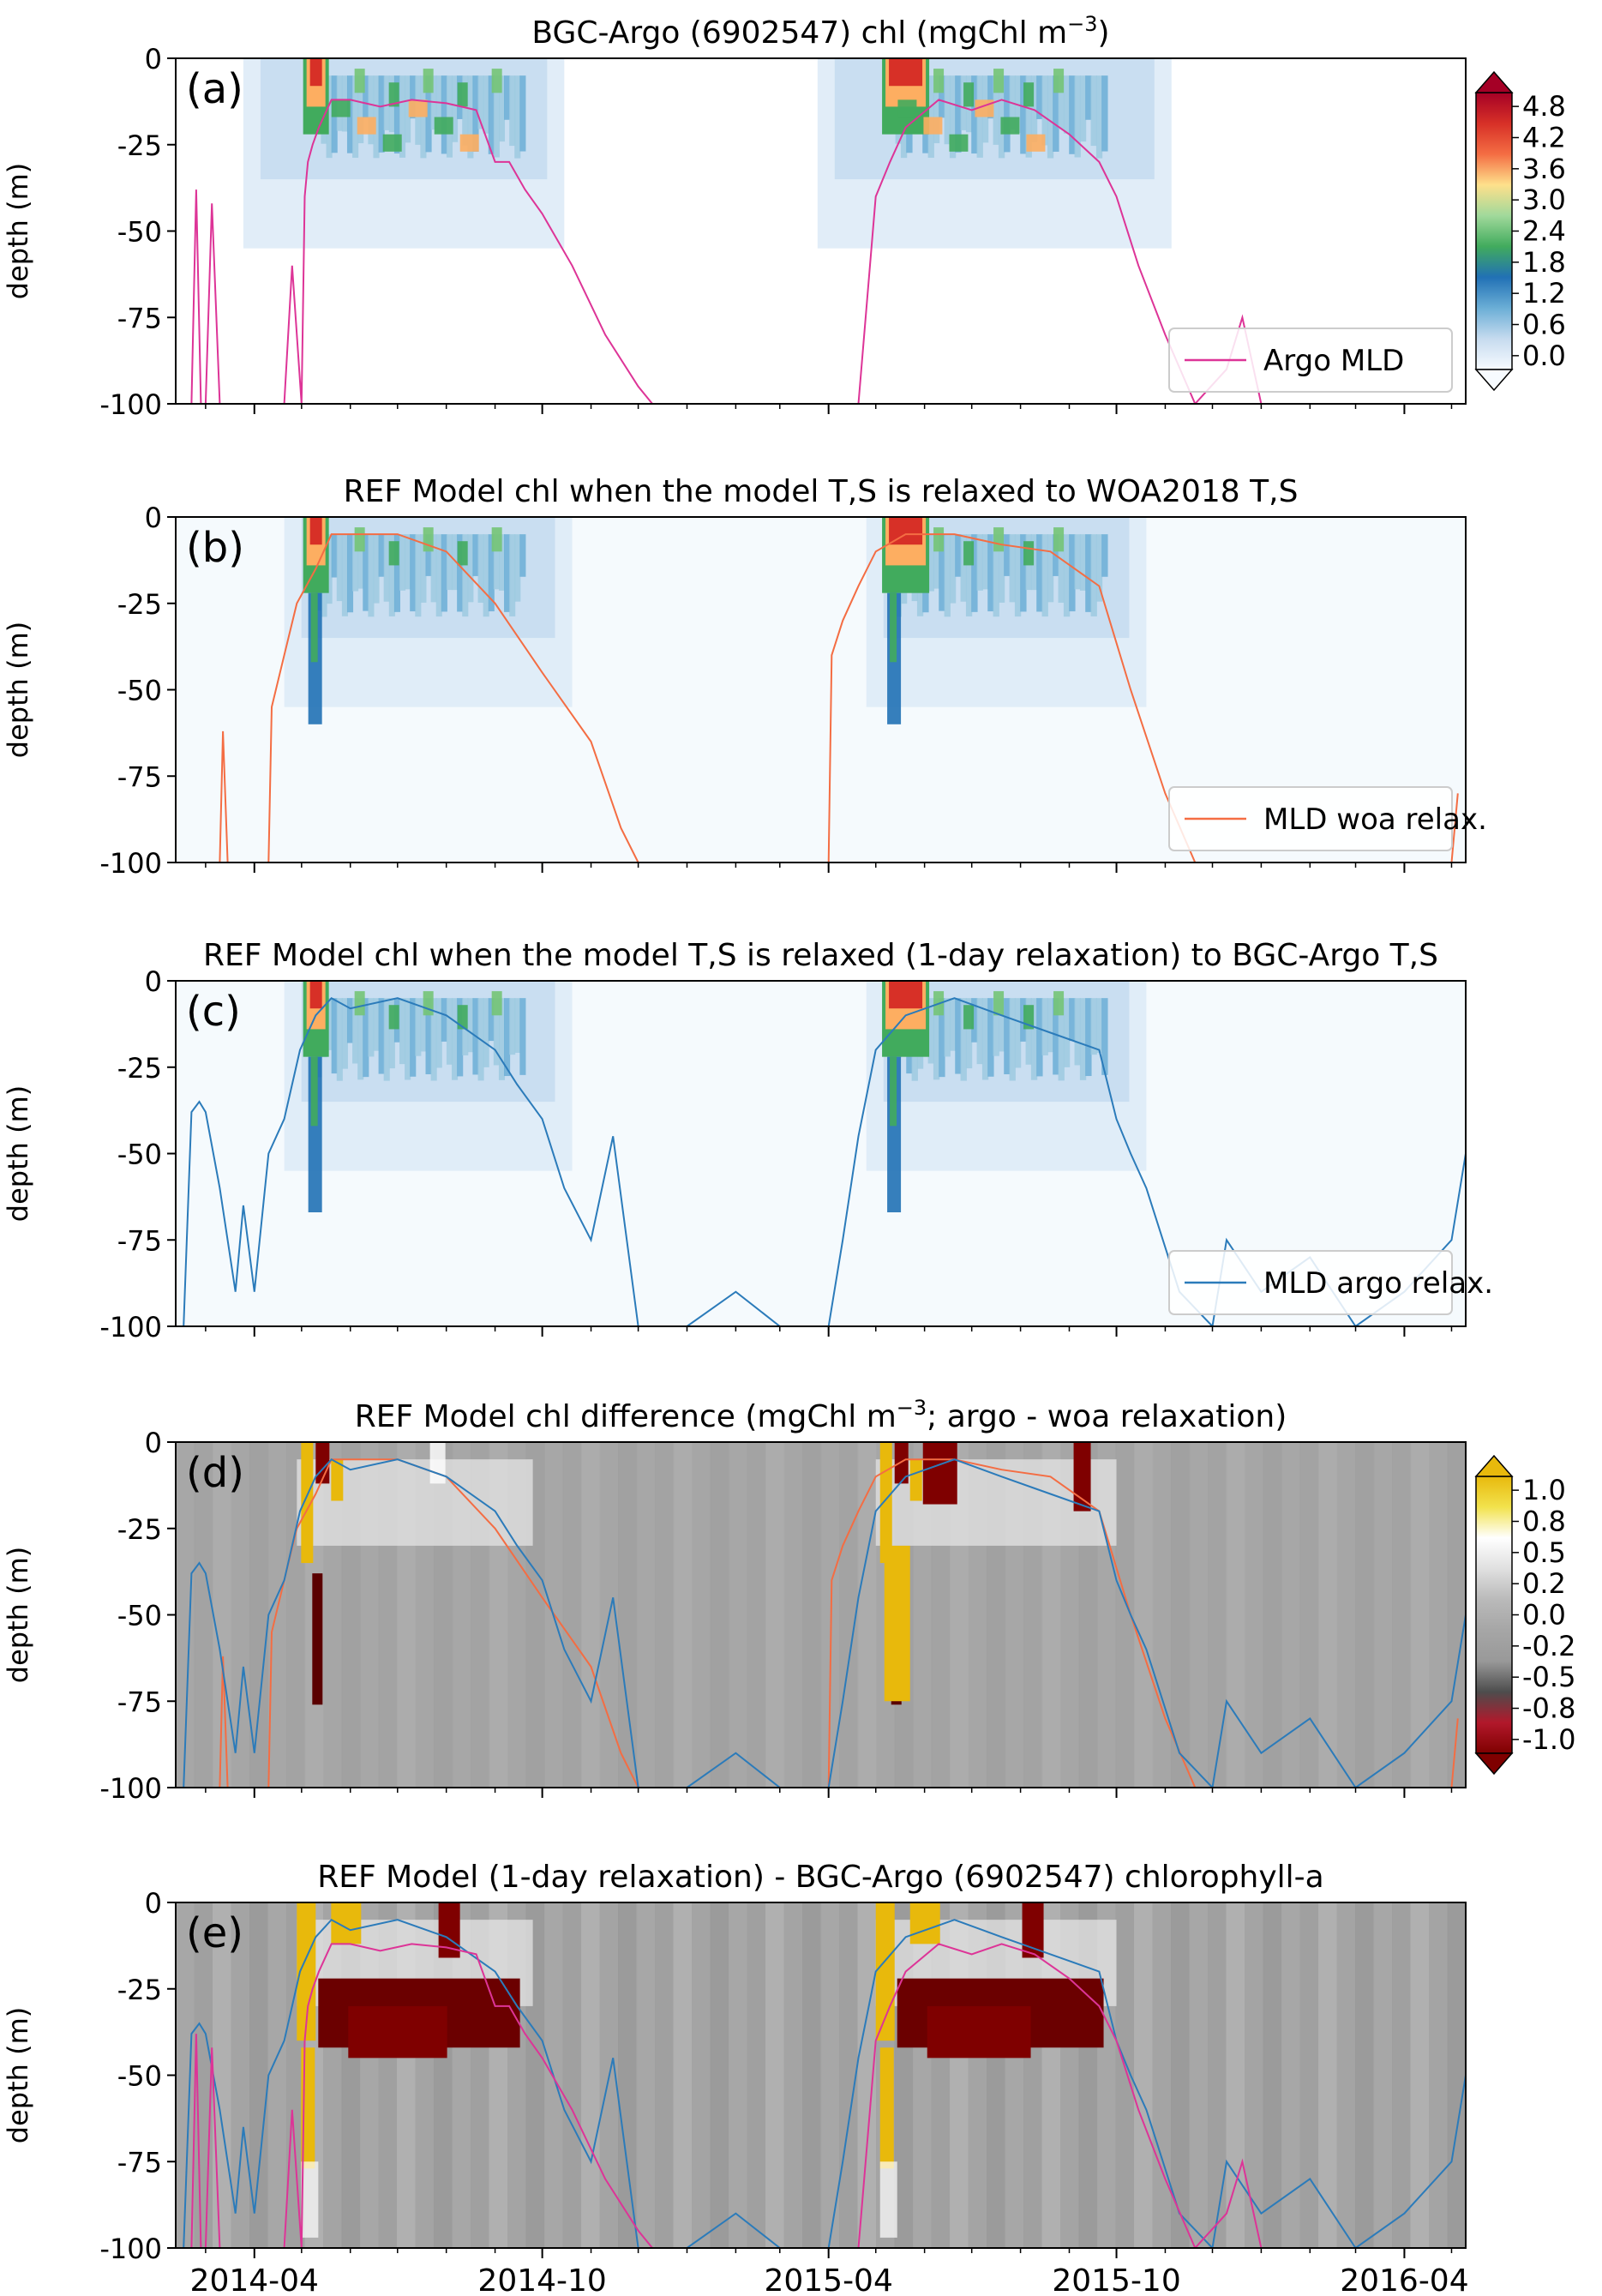  What do you see at coordinates (726, 251) in the screenshot?
I see `mld-lines` at bounding box center [726, 251].